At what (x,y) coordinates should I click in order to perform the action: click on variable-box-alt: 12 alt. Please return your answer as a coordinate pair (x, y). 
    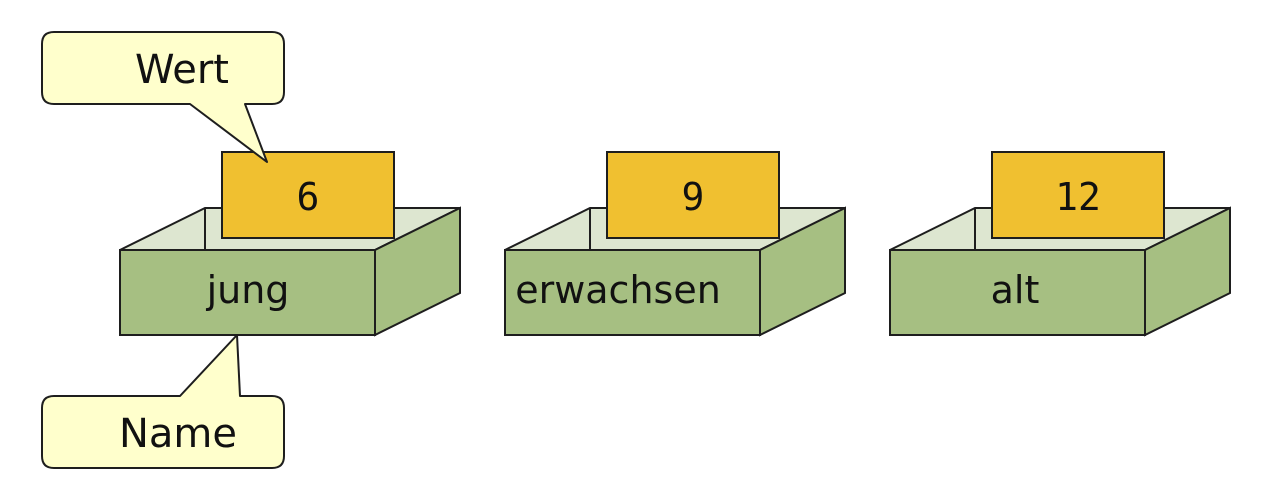
    Looking at the image, I should click on (1060, 244).